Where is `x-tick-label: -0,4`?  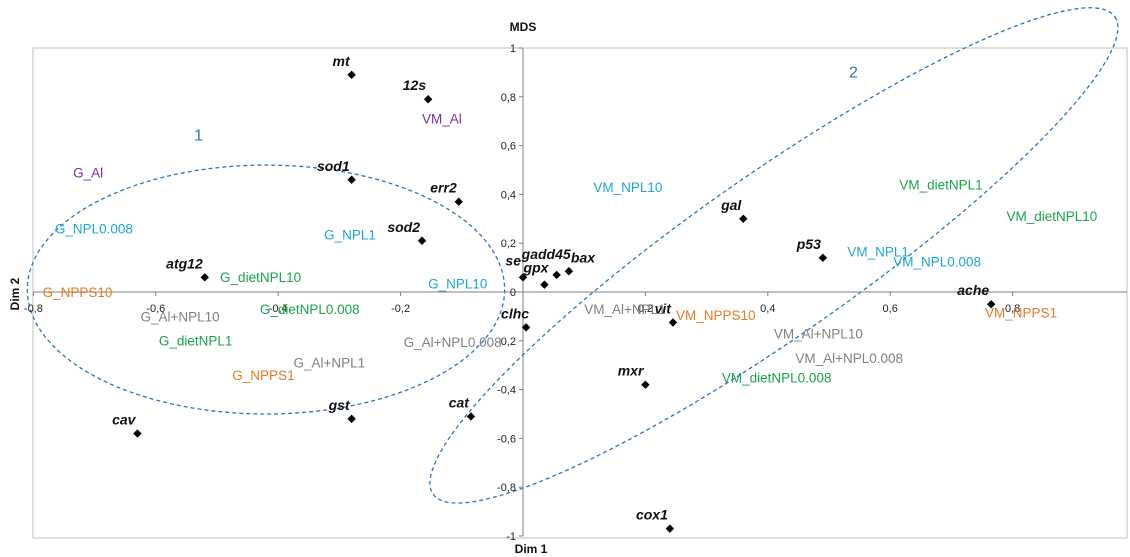 x-tick-label: -0,4 is located at coordinates (278, 309).